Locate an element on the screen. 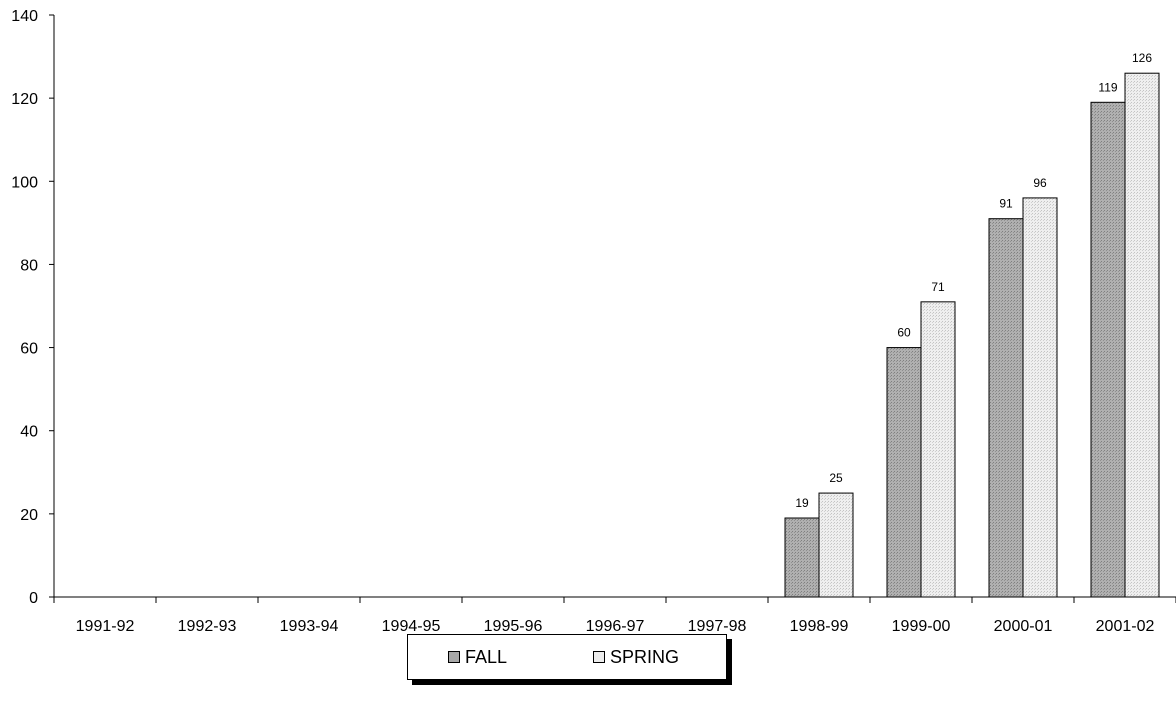 The height and width of the screenshot is (707, 1176). y-tick-label: 20 is located at coordinates (29, 515).